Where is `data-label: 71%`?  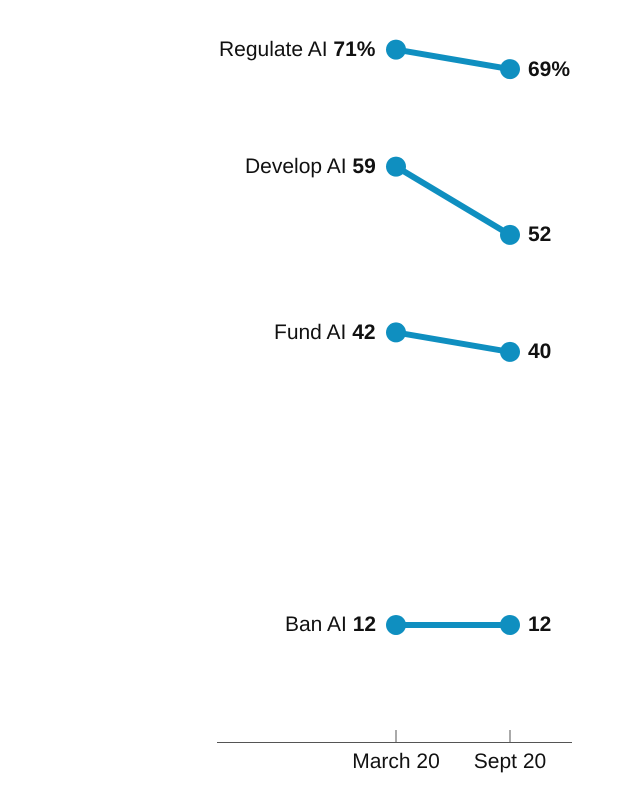
data-label: 71% is located at coordinates (354, 49).